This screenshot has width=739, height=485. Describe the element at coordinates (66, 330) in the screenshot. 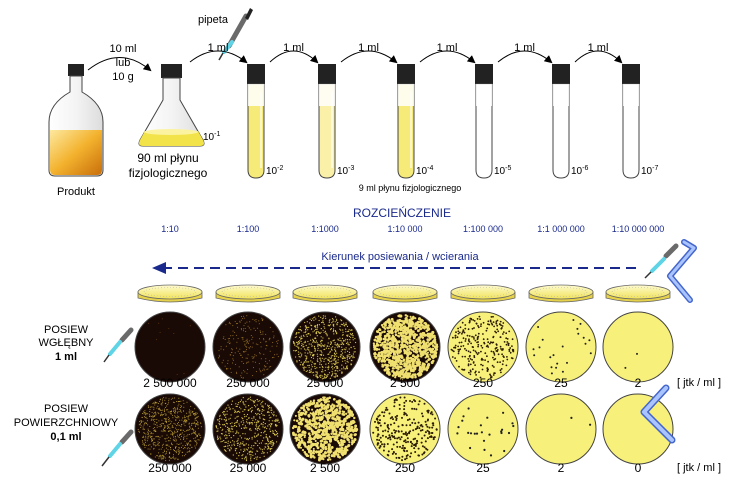

I see `pour-label-1: POSIEW` at that location.